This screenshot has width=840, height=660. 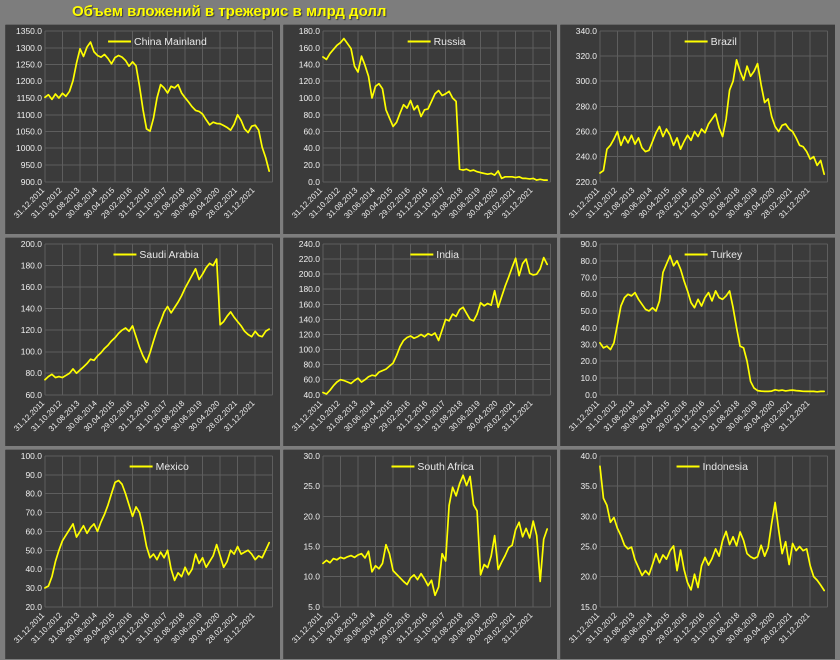 What do you see at coordinates (586, 56) in the screenshot?
I see `y-tick-label: 320.0` at bounding box center [586, 56].